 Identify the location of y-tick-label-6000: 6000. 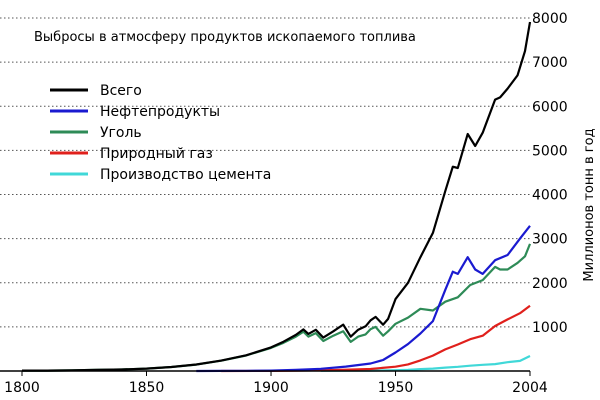
(550, 107).